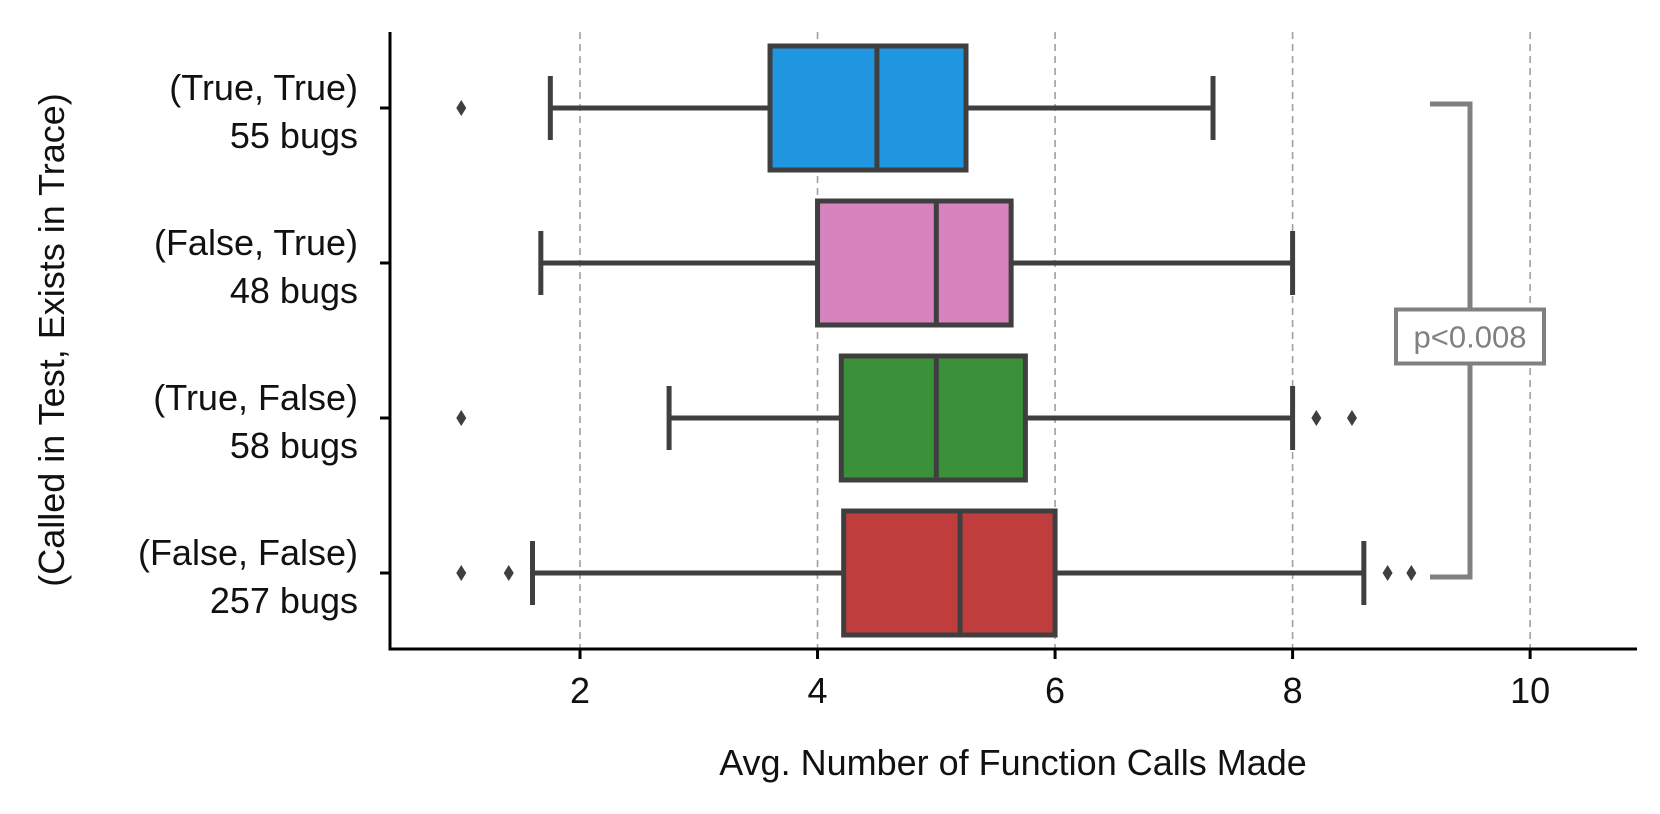  What do you see at coordinates (284, 600) in the screenshot?
I see `y-tick-label-count: 257 bugs` at bounding box center [284, 600].